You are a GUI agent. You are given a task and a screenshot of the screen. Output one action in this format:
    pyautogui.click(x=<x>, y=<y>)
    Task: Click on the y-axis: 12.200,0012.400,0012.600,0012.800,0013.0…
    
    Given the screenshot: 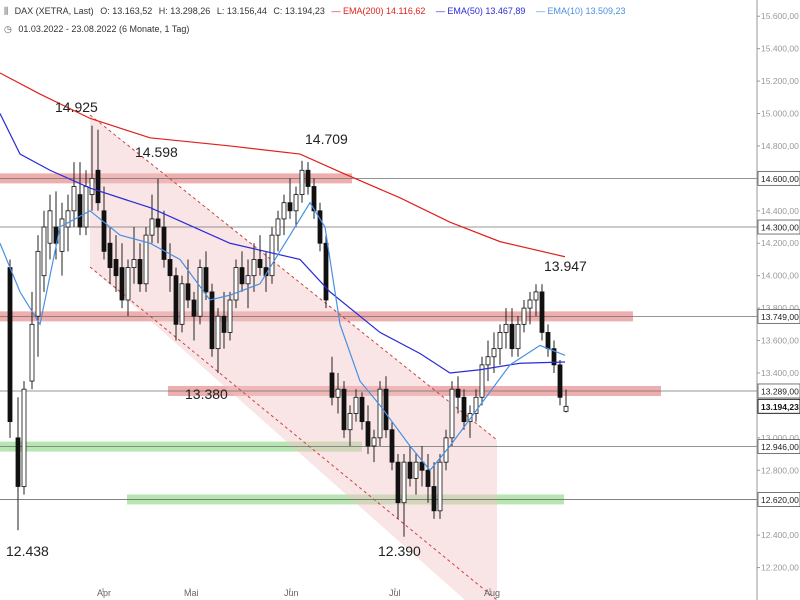 What is the action you would take?
    pyautogui.click(x=778, y=291)
    